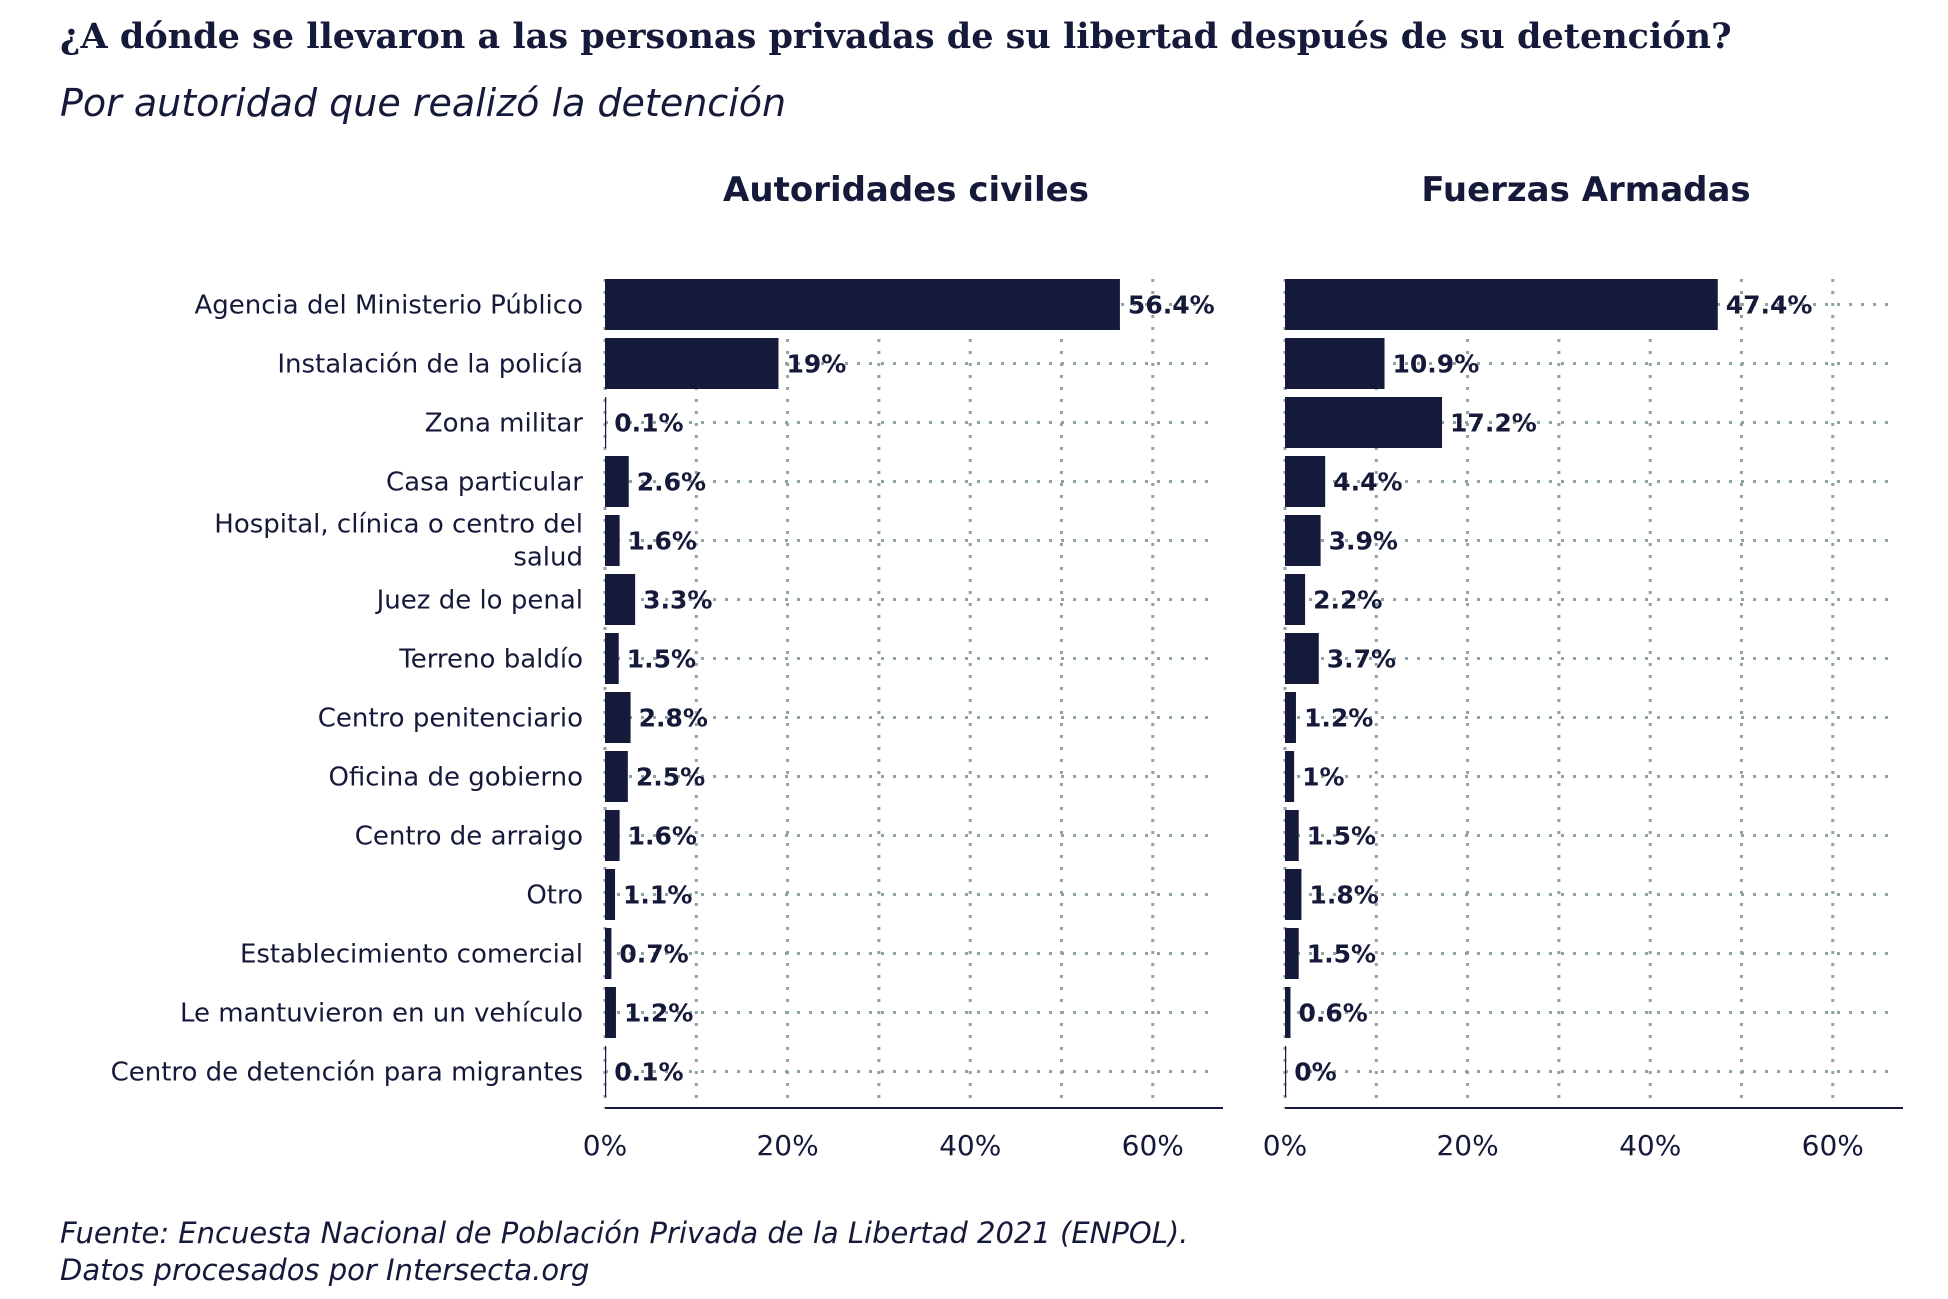 The height and width of the screenshot is (1299, 1948). I want to click on category-label: Casa particular, so click(484, 483).